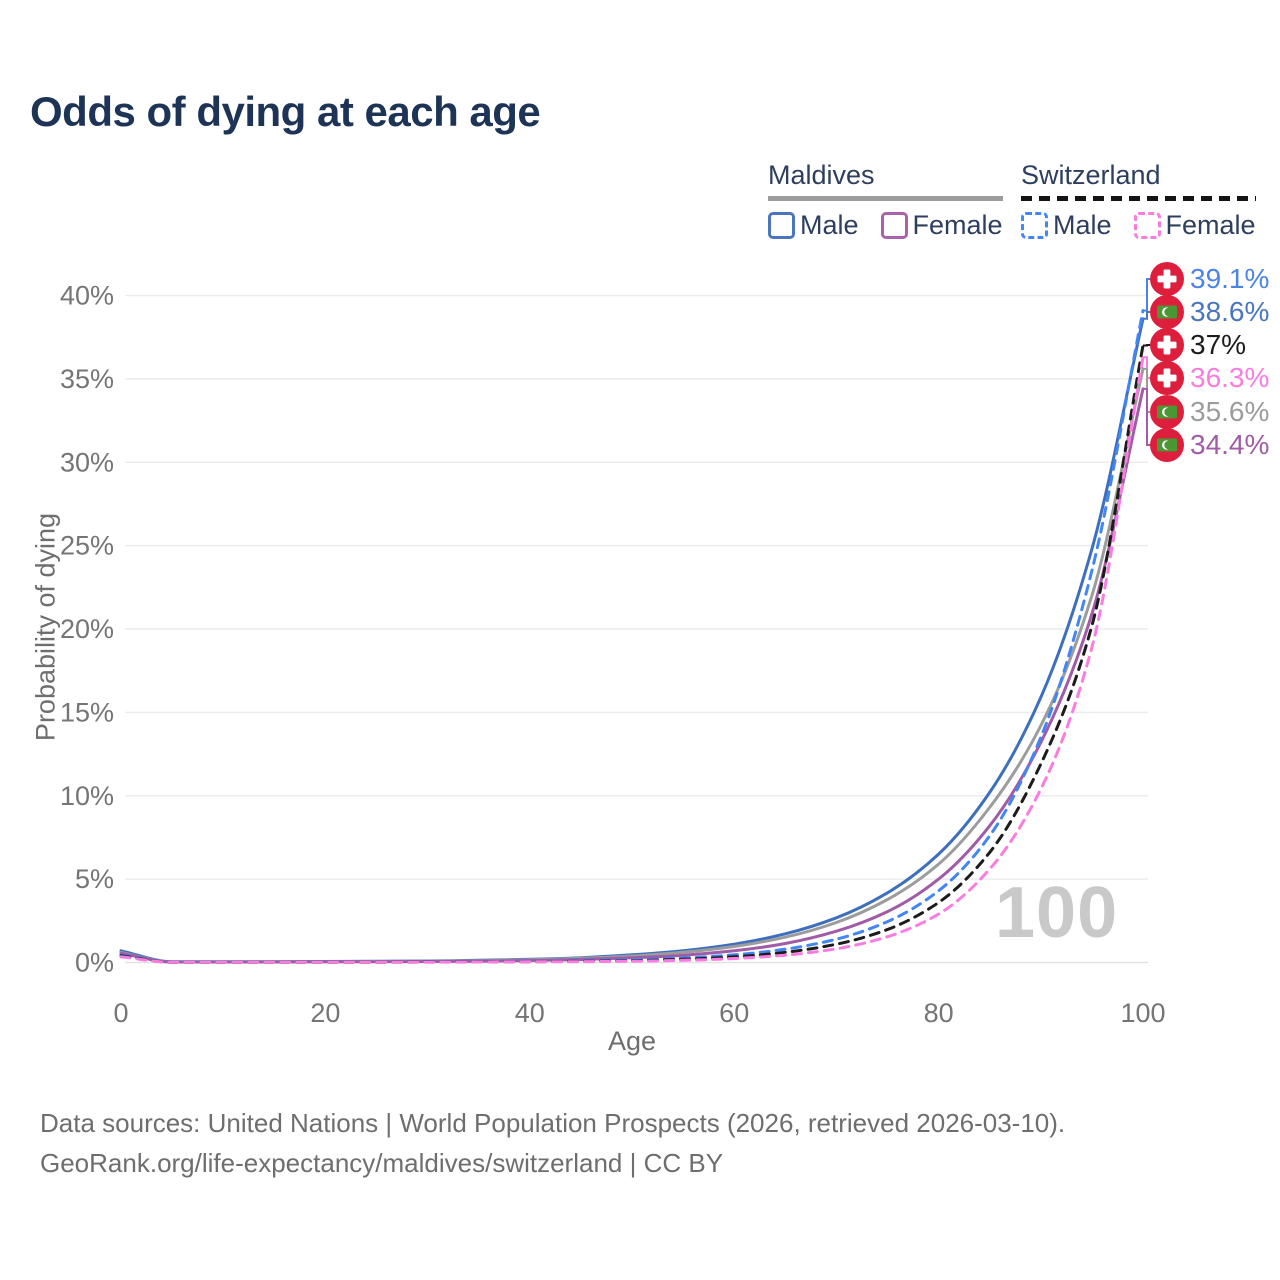 This screenshot has height=1280, width=1280. What do you see at coordinates (1147, 225) in the screenshot?
I see `checkbox-switzerland-female` at bounding box center [1147, 225].